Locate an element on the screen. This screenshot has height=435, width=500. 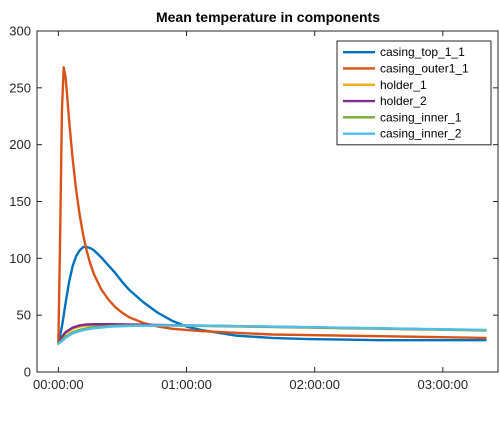
x-tick-label: 01:00:00 is located at coordinates (186, 384).